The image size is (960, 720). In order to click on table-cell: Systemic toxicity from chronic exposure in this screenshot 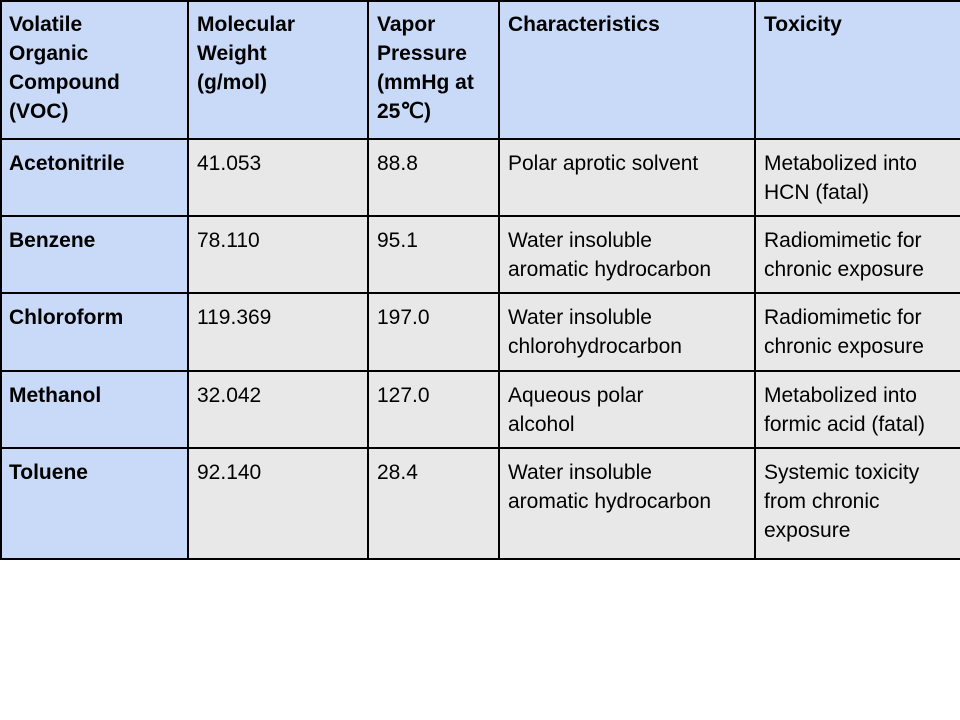, I will do `click(857, 503)`.